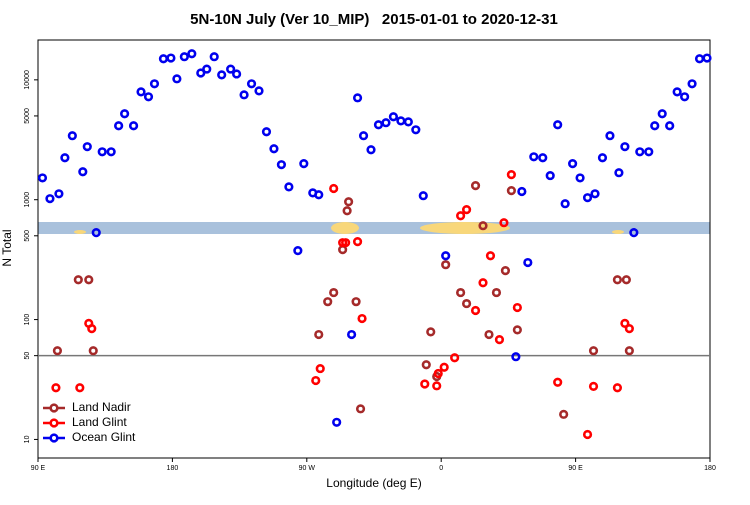 This screenshot has height=505, width=750. I want to click on map-strip, so click(374, 228).